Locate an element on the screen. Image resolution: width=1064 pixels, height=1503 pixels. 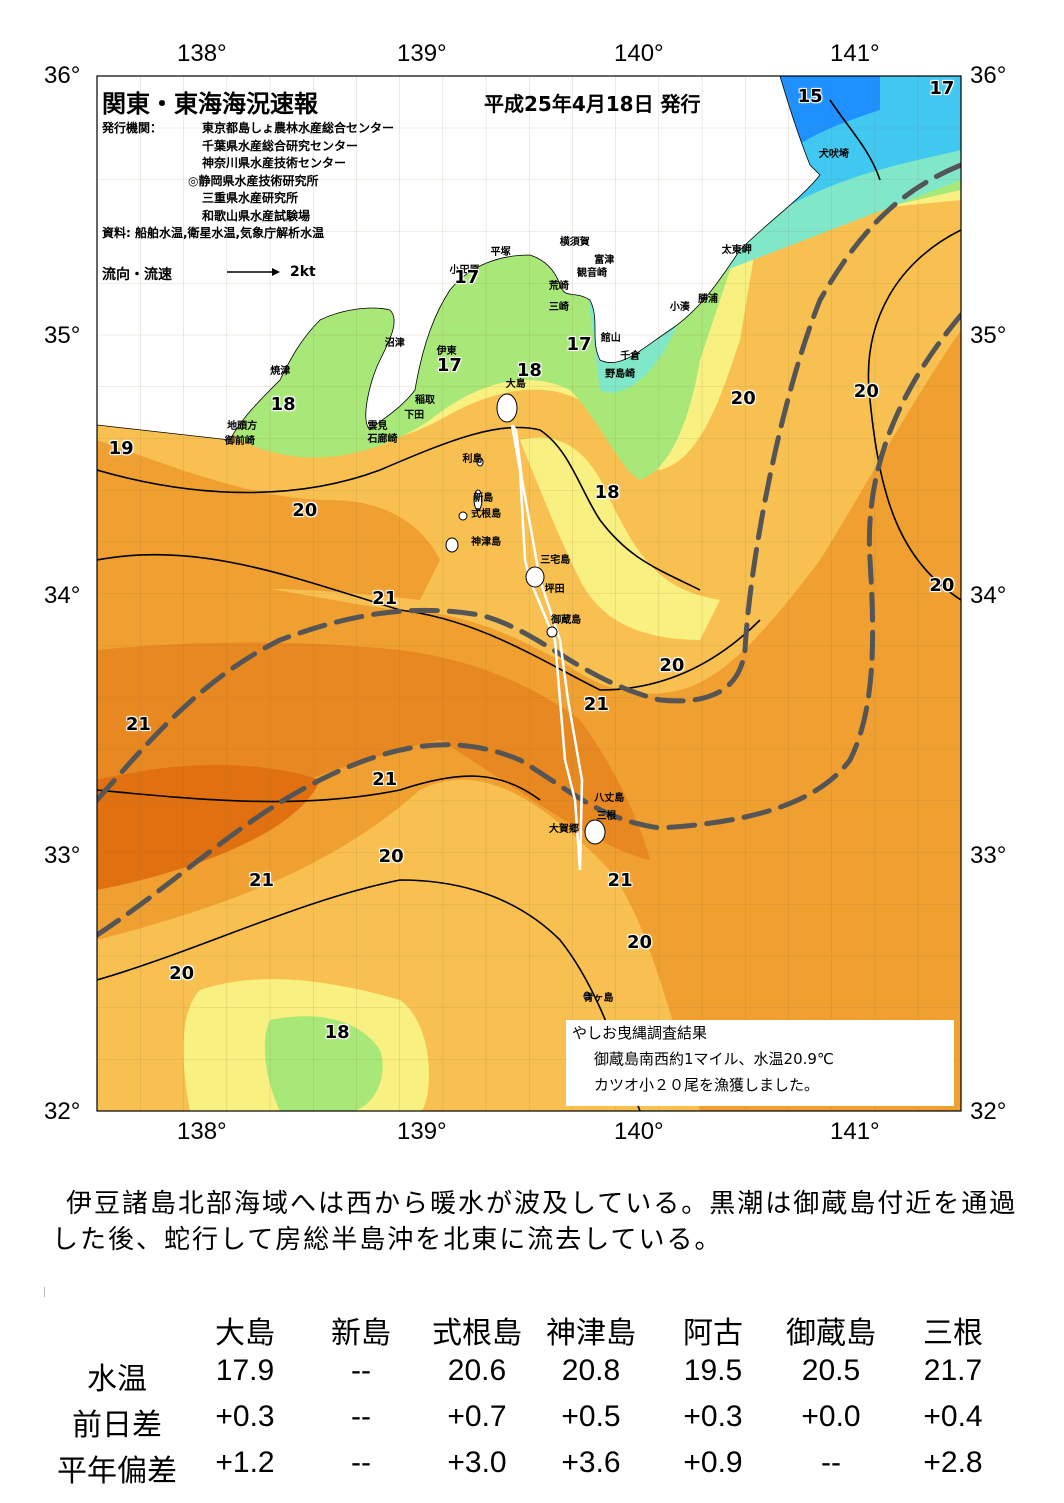
table-cell: +2.8 is located at coordinates (953, 1462).